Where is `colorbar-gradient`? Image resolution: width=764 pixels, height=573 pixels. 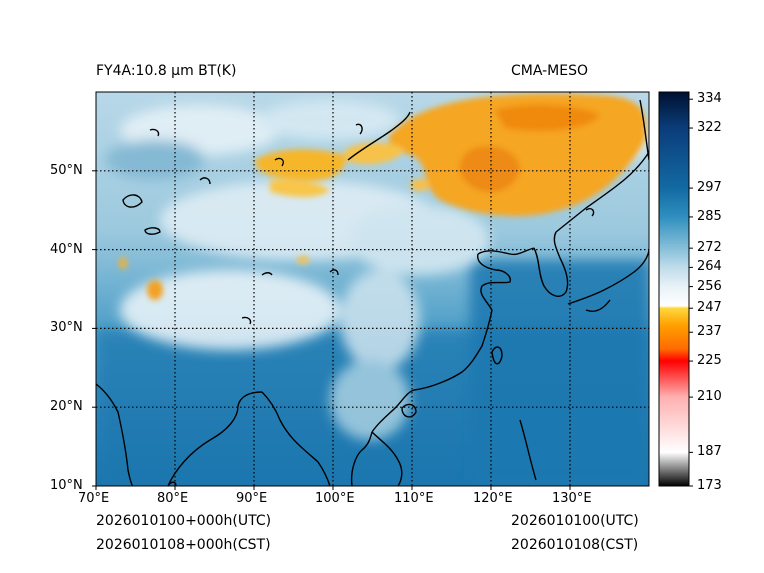 colorbar-gradient is located at coordinates (674, 289).